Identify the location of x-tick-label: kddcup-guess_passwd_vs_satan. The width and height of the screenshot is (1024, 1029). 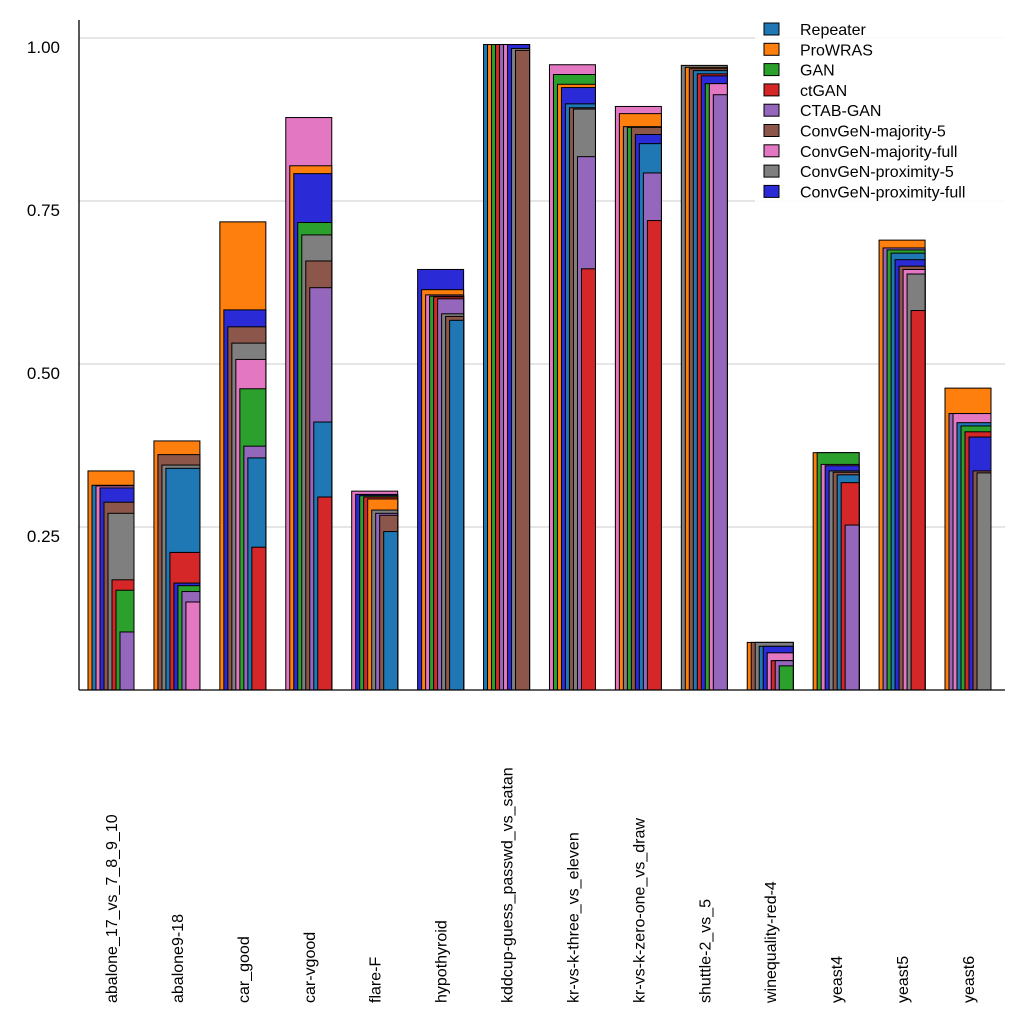
(508, 885).